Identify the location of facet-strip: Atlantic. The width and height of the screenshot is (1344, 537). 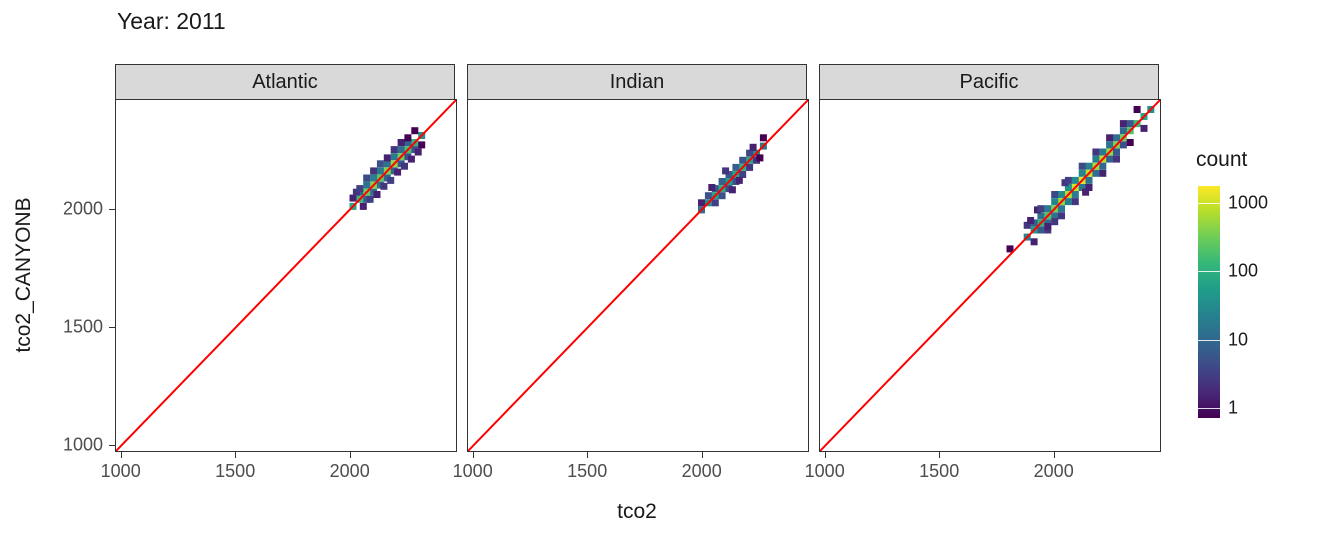
(285, 82).